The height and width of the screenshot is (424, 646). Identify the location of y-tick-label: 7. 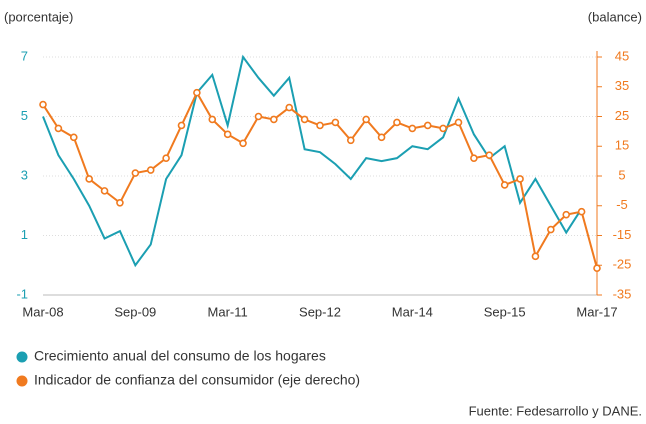
(24, 55).